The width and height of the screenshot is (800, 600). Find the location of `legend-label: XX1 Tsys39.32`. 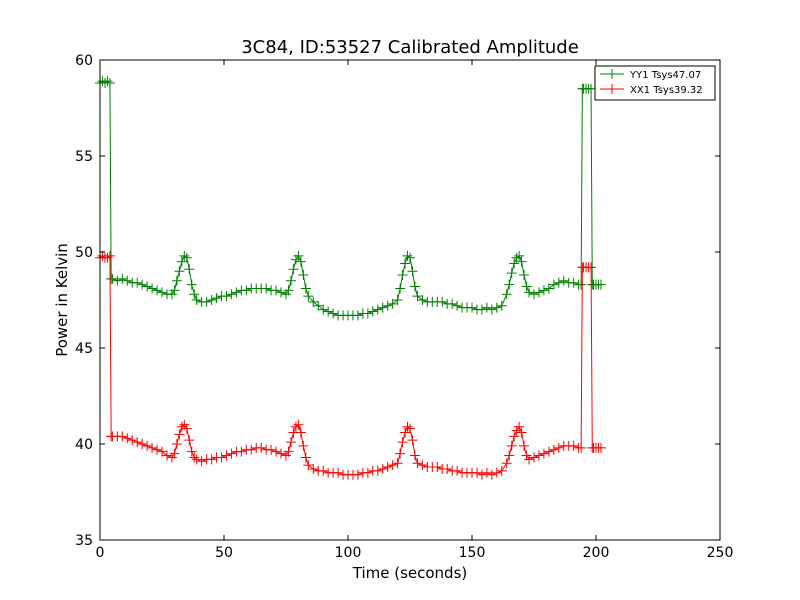

legend-label: XX1 Tsys39.32 is located at coordinates (666, 90).